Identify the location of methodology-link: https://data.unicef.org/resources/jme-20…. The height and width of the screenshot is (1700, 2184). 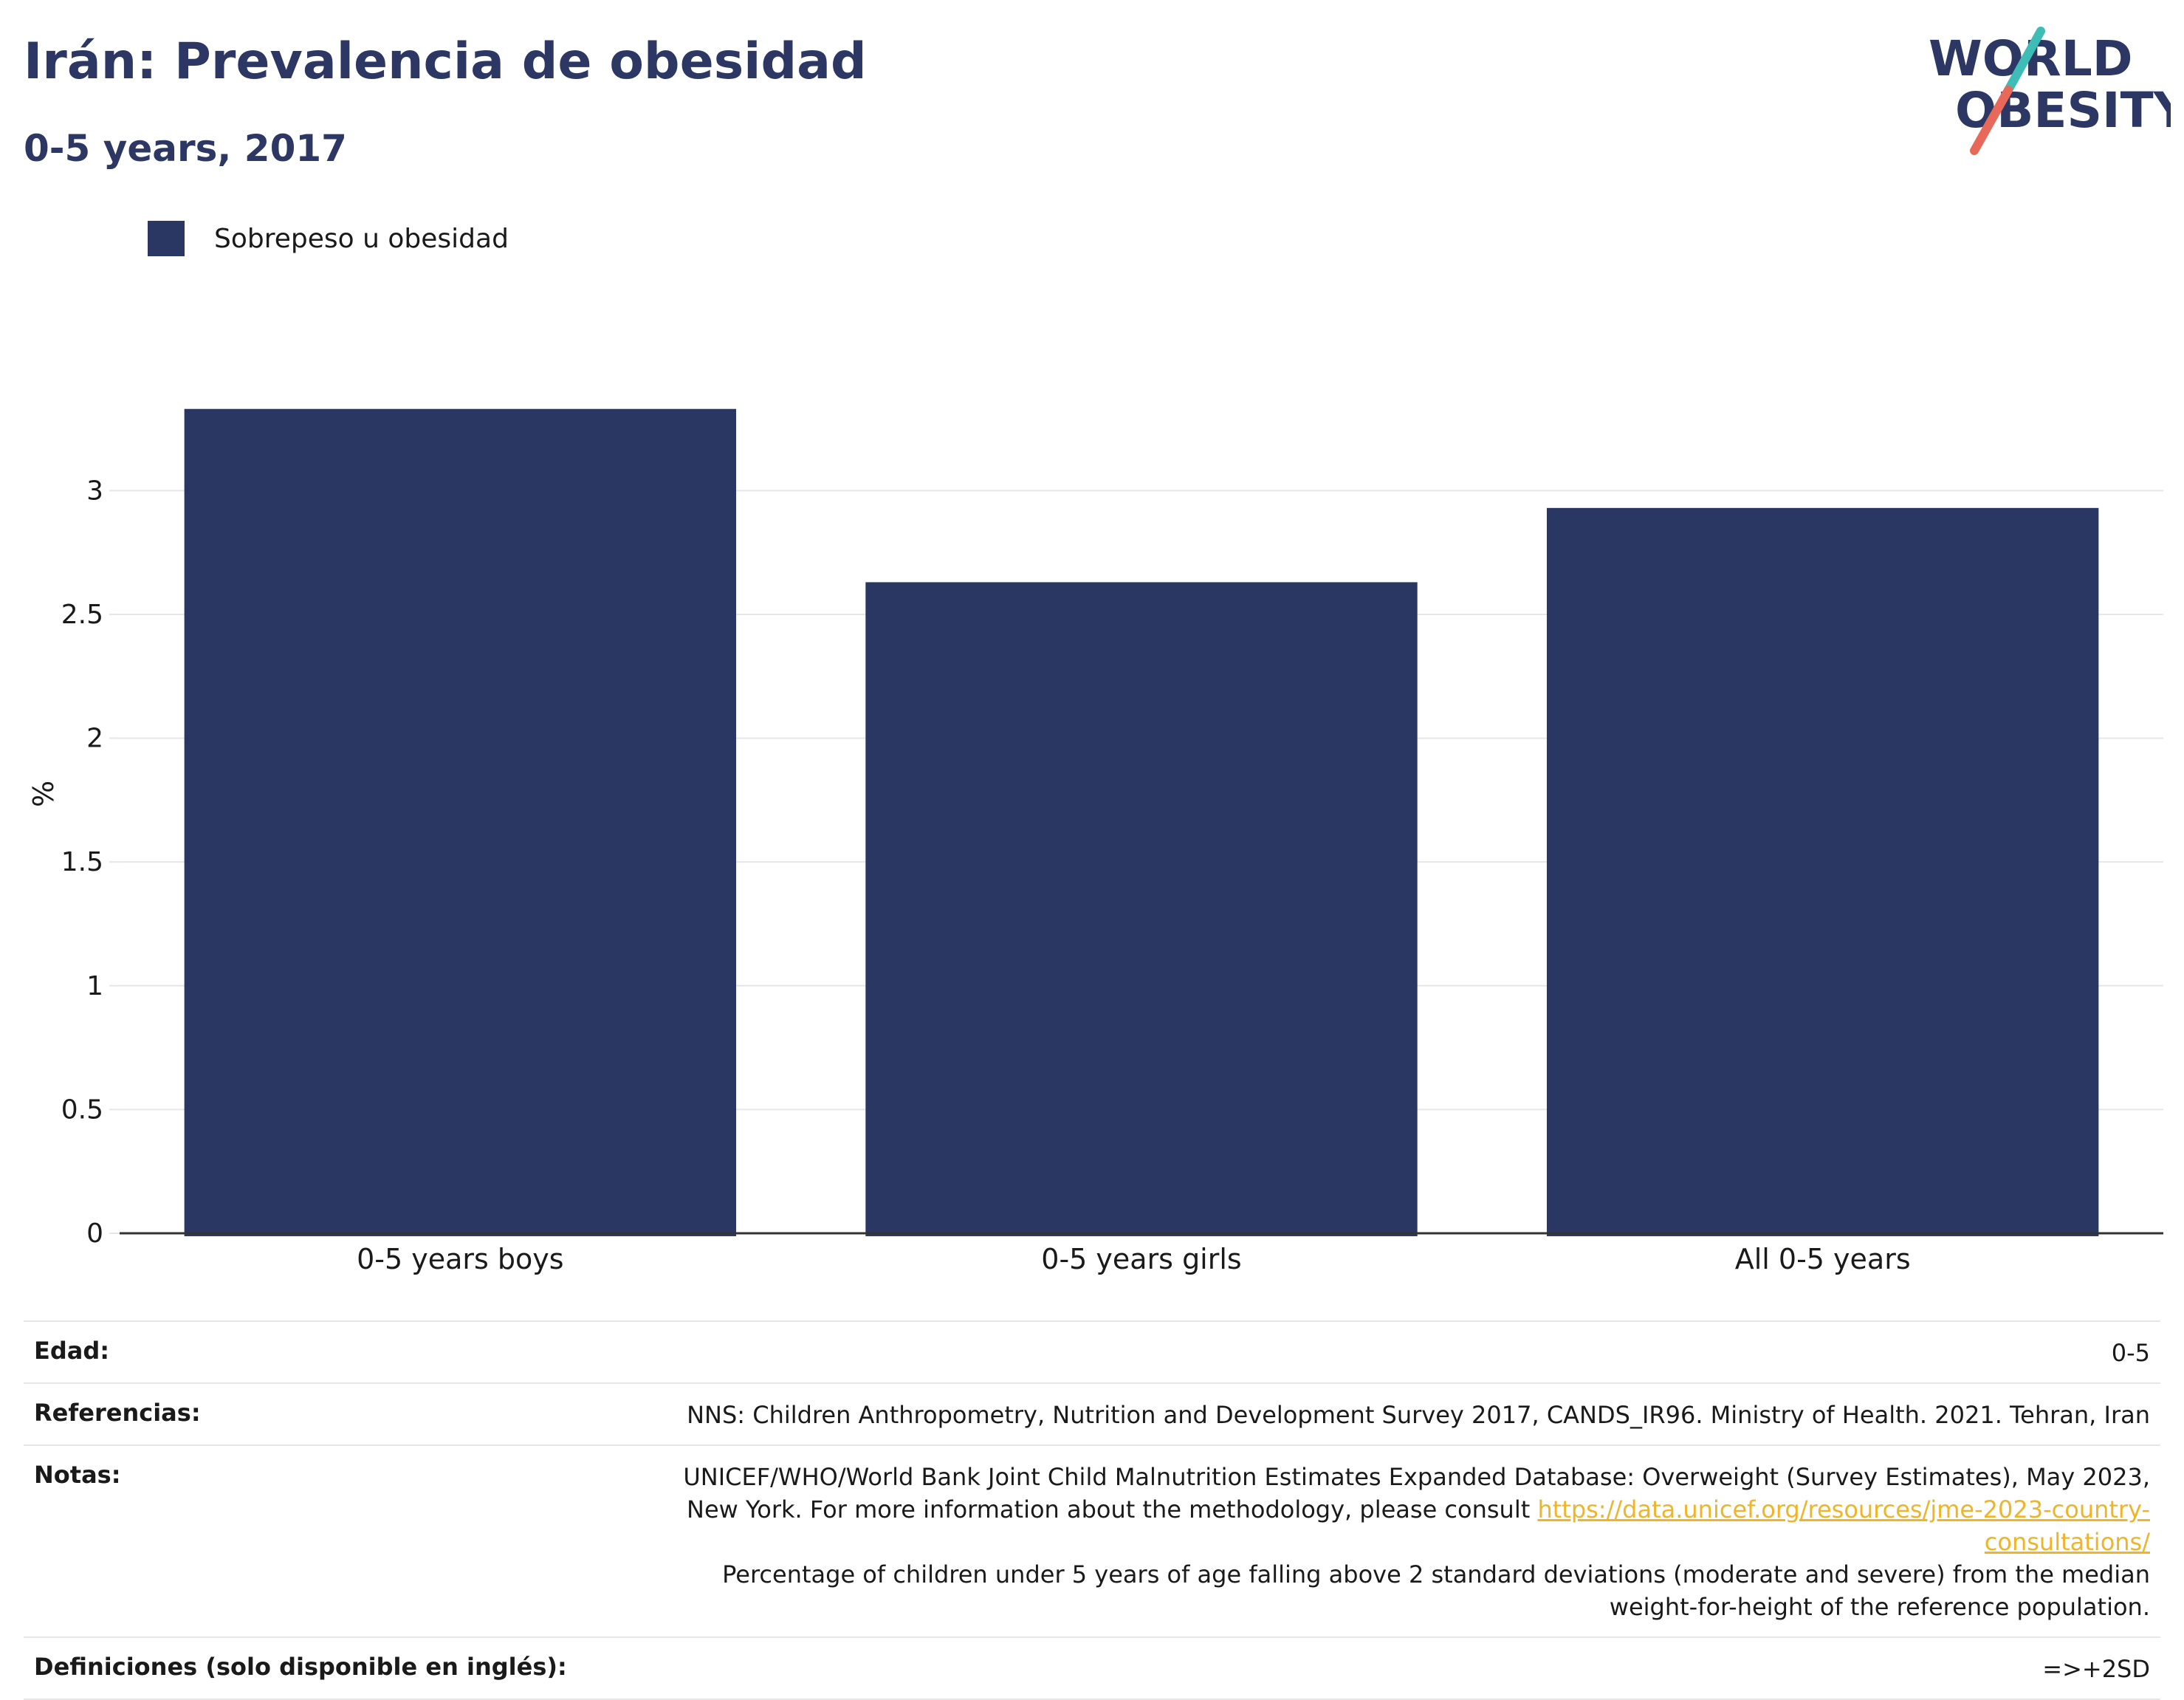
(1844, 1526).